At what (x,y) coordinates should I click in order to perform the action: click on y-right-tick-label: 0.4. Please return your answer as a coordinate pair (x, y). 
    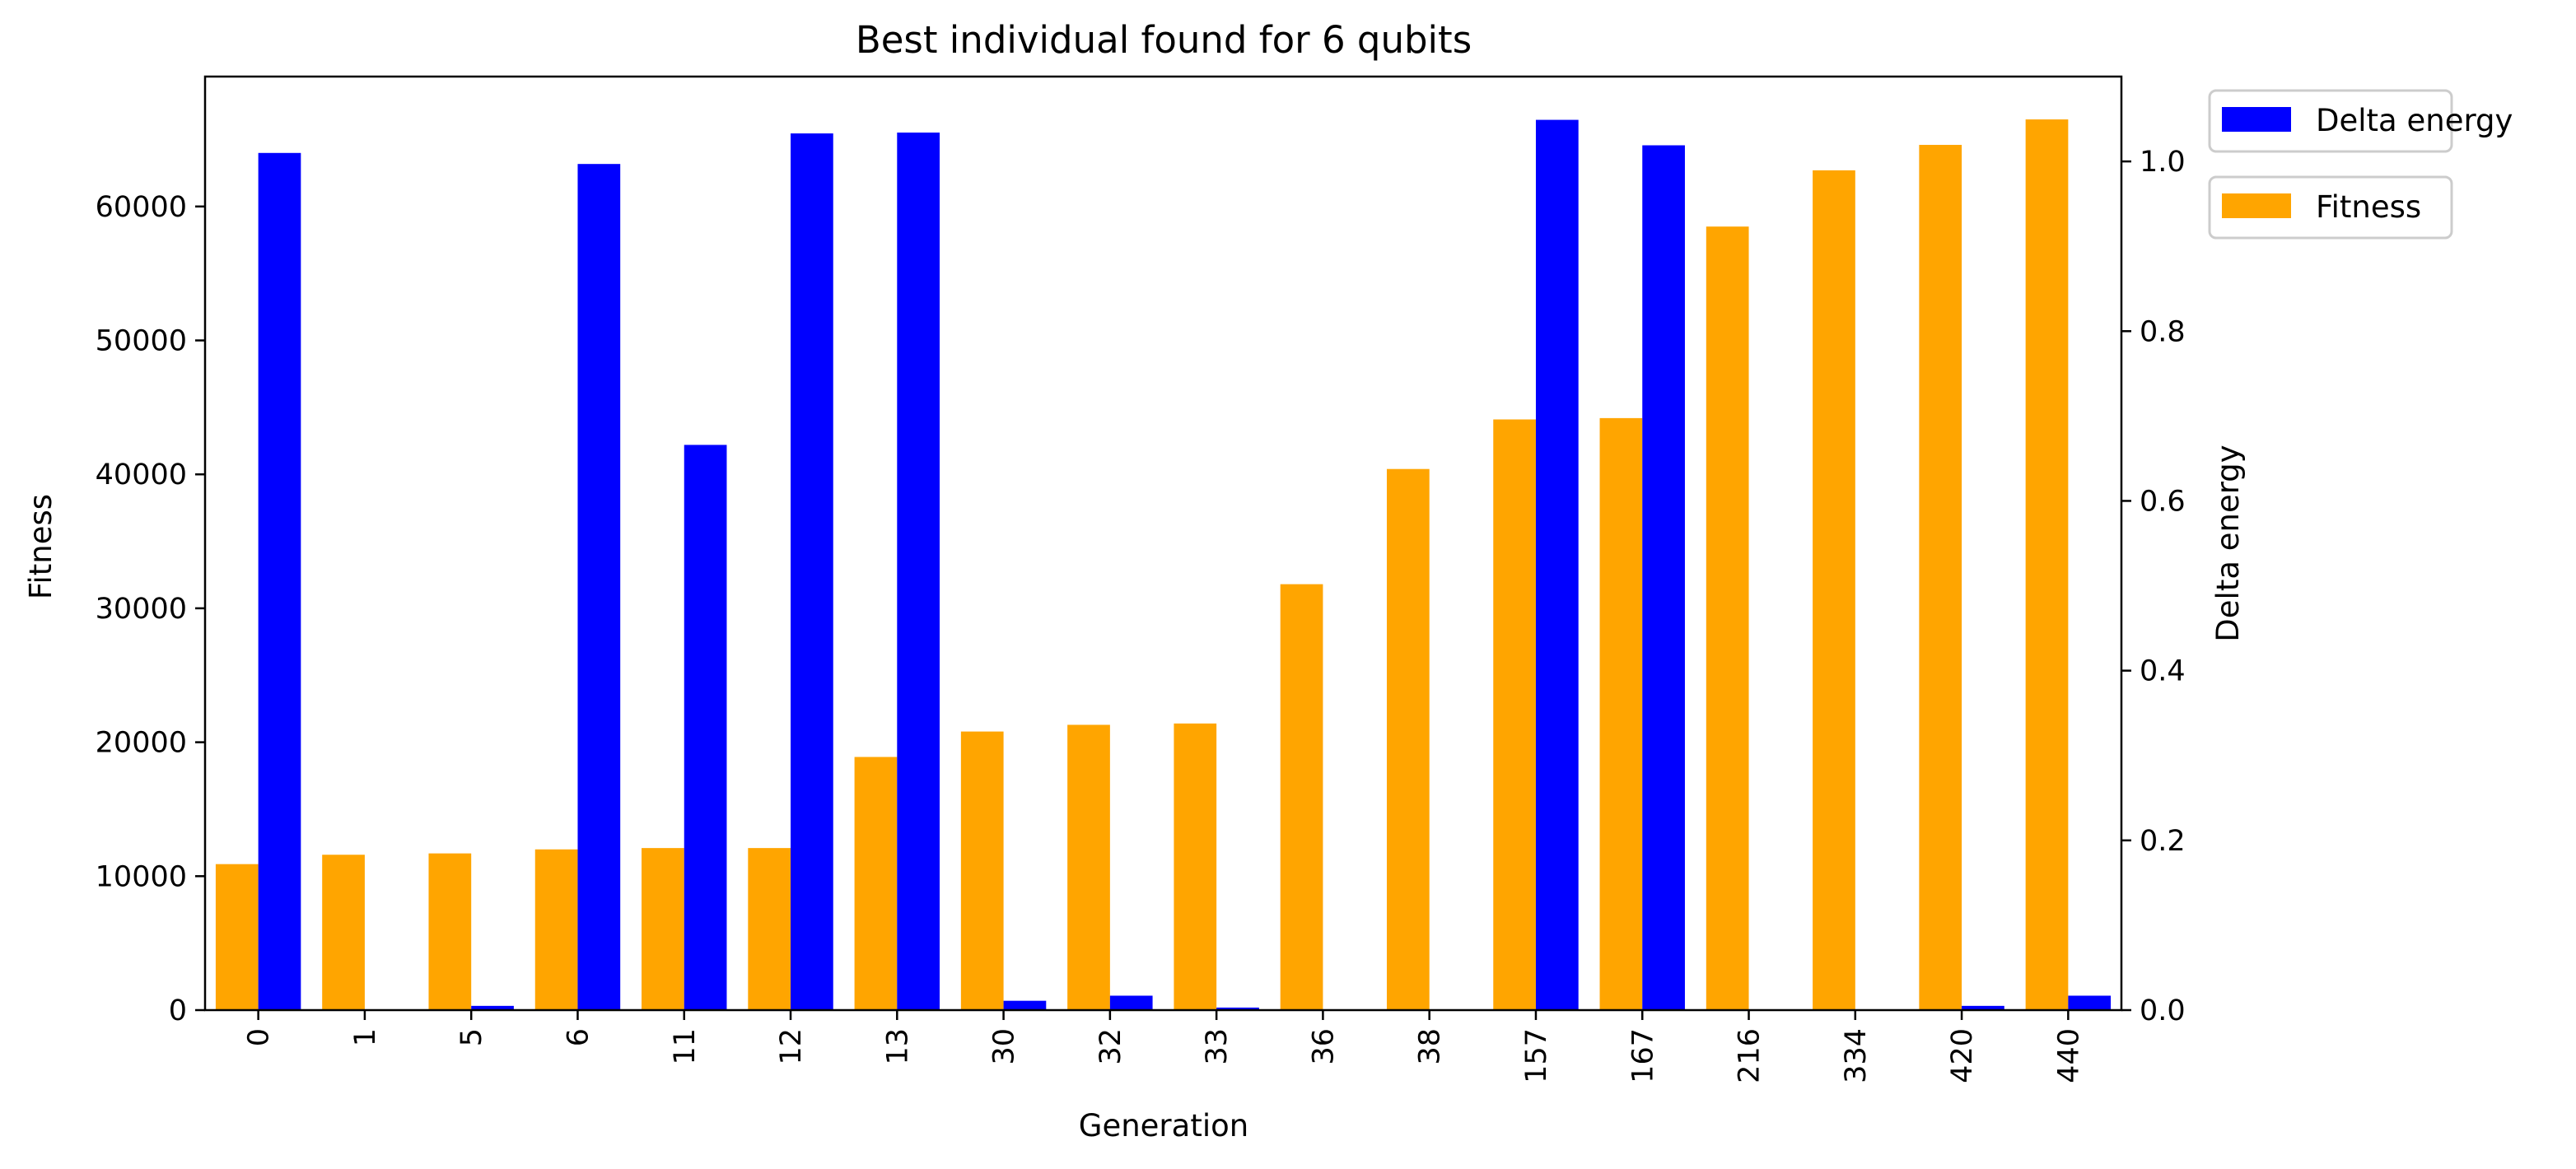
    Looking at the image, I should click on (2163, 672).